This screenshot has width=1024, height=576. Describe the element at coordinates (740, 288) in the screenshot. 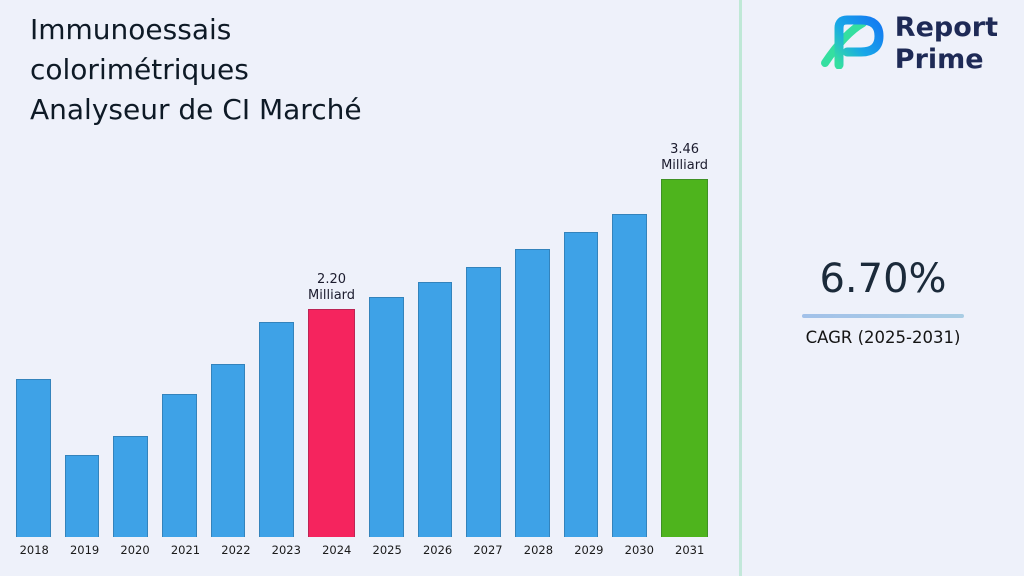

I see `vertical-divider` at that location.